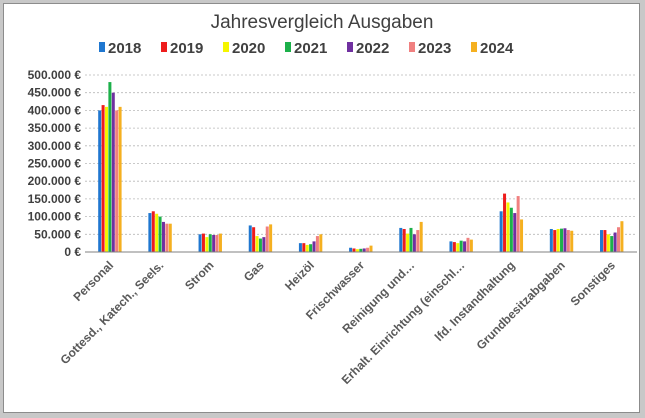 The width and height of the screenshot is (645, 418). What do you see at coordinates (199, 275) in the screenshot?
I see `x-tick-label: Strom` at bounding box center [199, 275].